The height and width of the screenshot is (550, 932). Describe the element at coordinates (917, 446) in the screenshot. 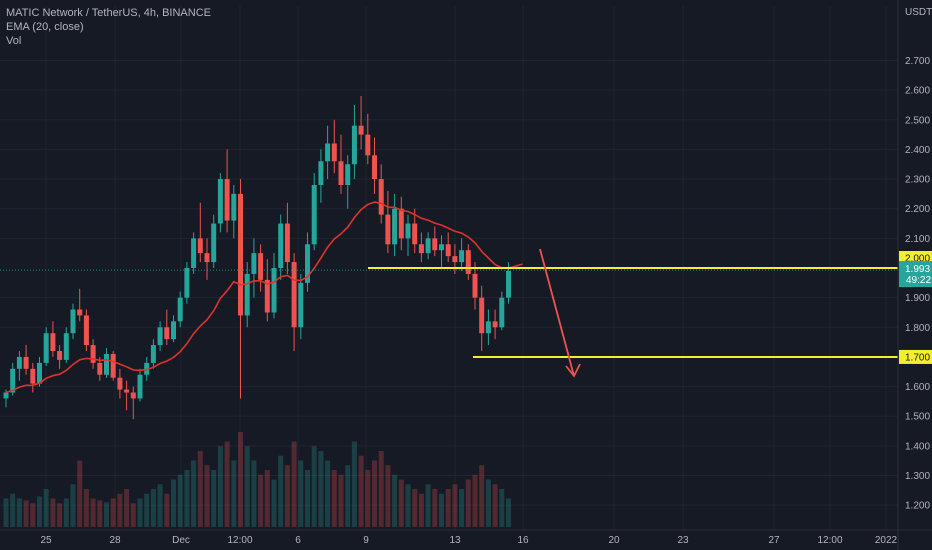

I see `y-tick-label: 1.400` at that location.